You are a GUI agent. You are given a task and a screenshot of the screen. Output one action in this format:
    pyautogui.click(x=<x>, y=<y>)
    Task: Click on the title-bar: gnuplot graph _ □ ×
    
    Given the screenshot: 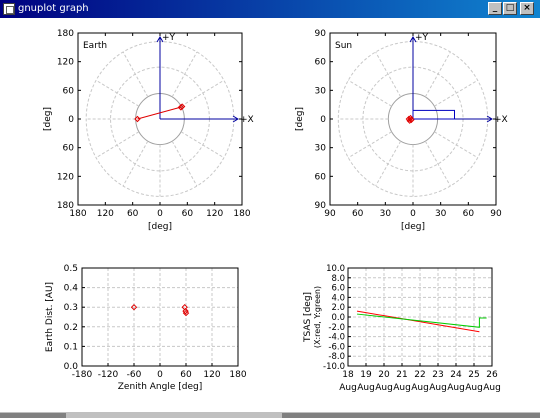 What is the action you would take?
    pyautogui.click(x=270, y=9)
    